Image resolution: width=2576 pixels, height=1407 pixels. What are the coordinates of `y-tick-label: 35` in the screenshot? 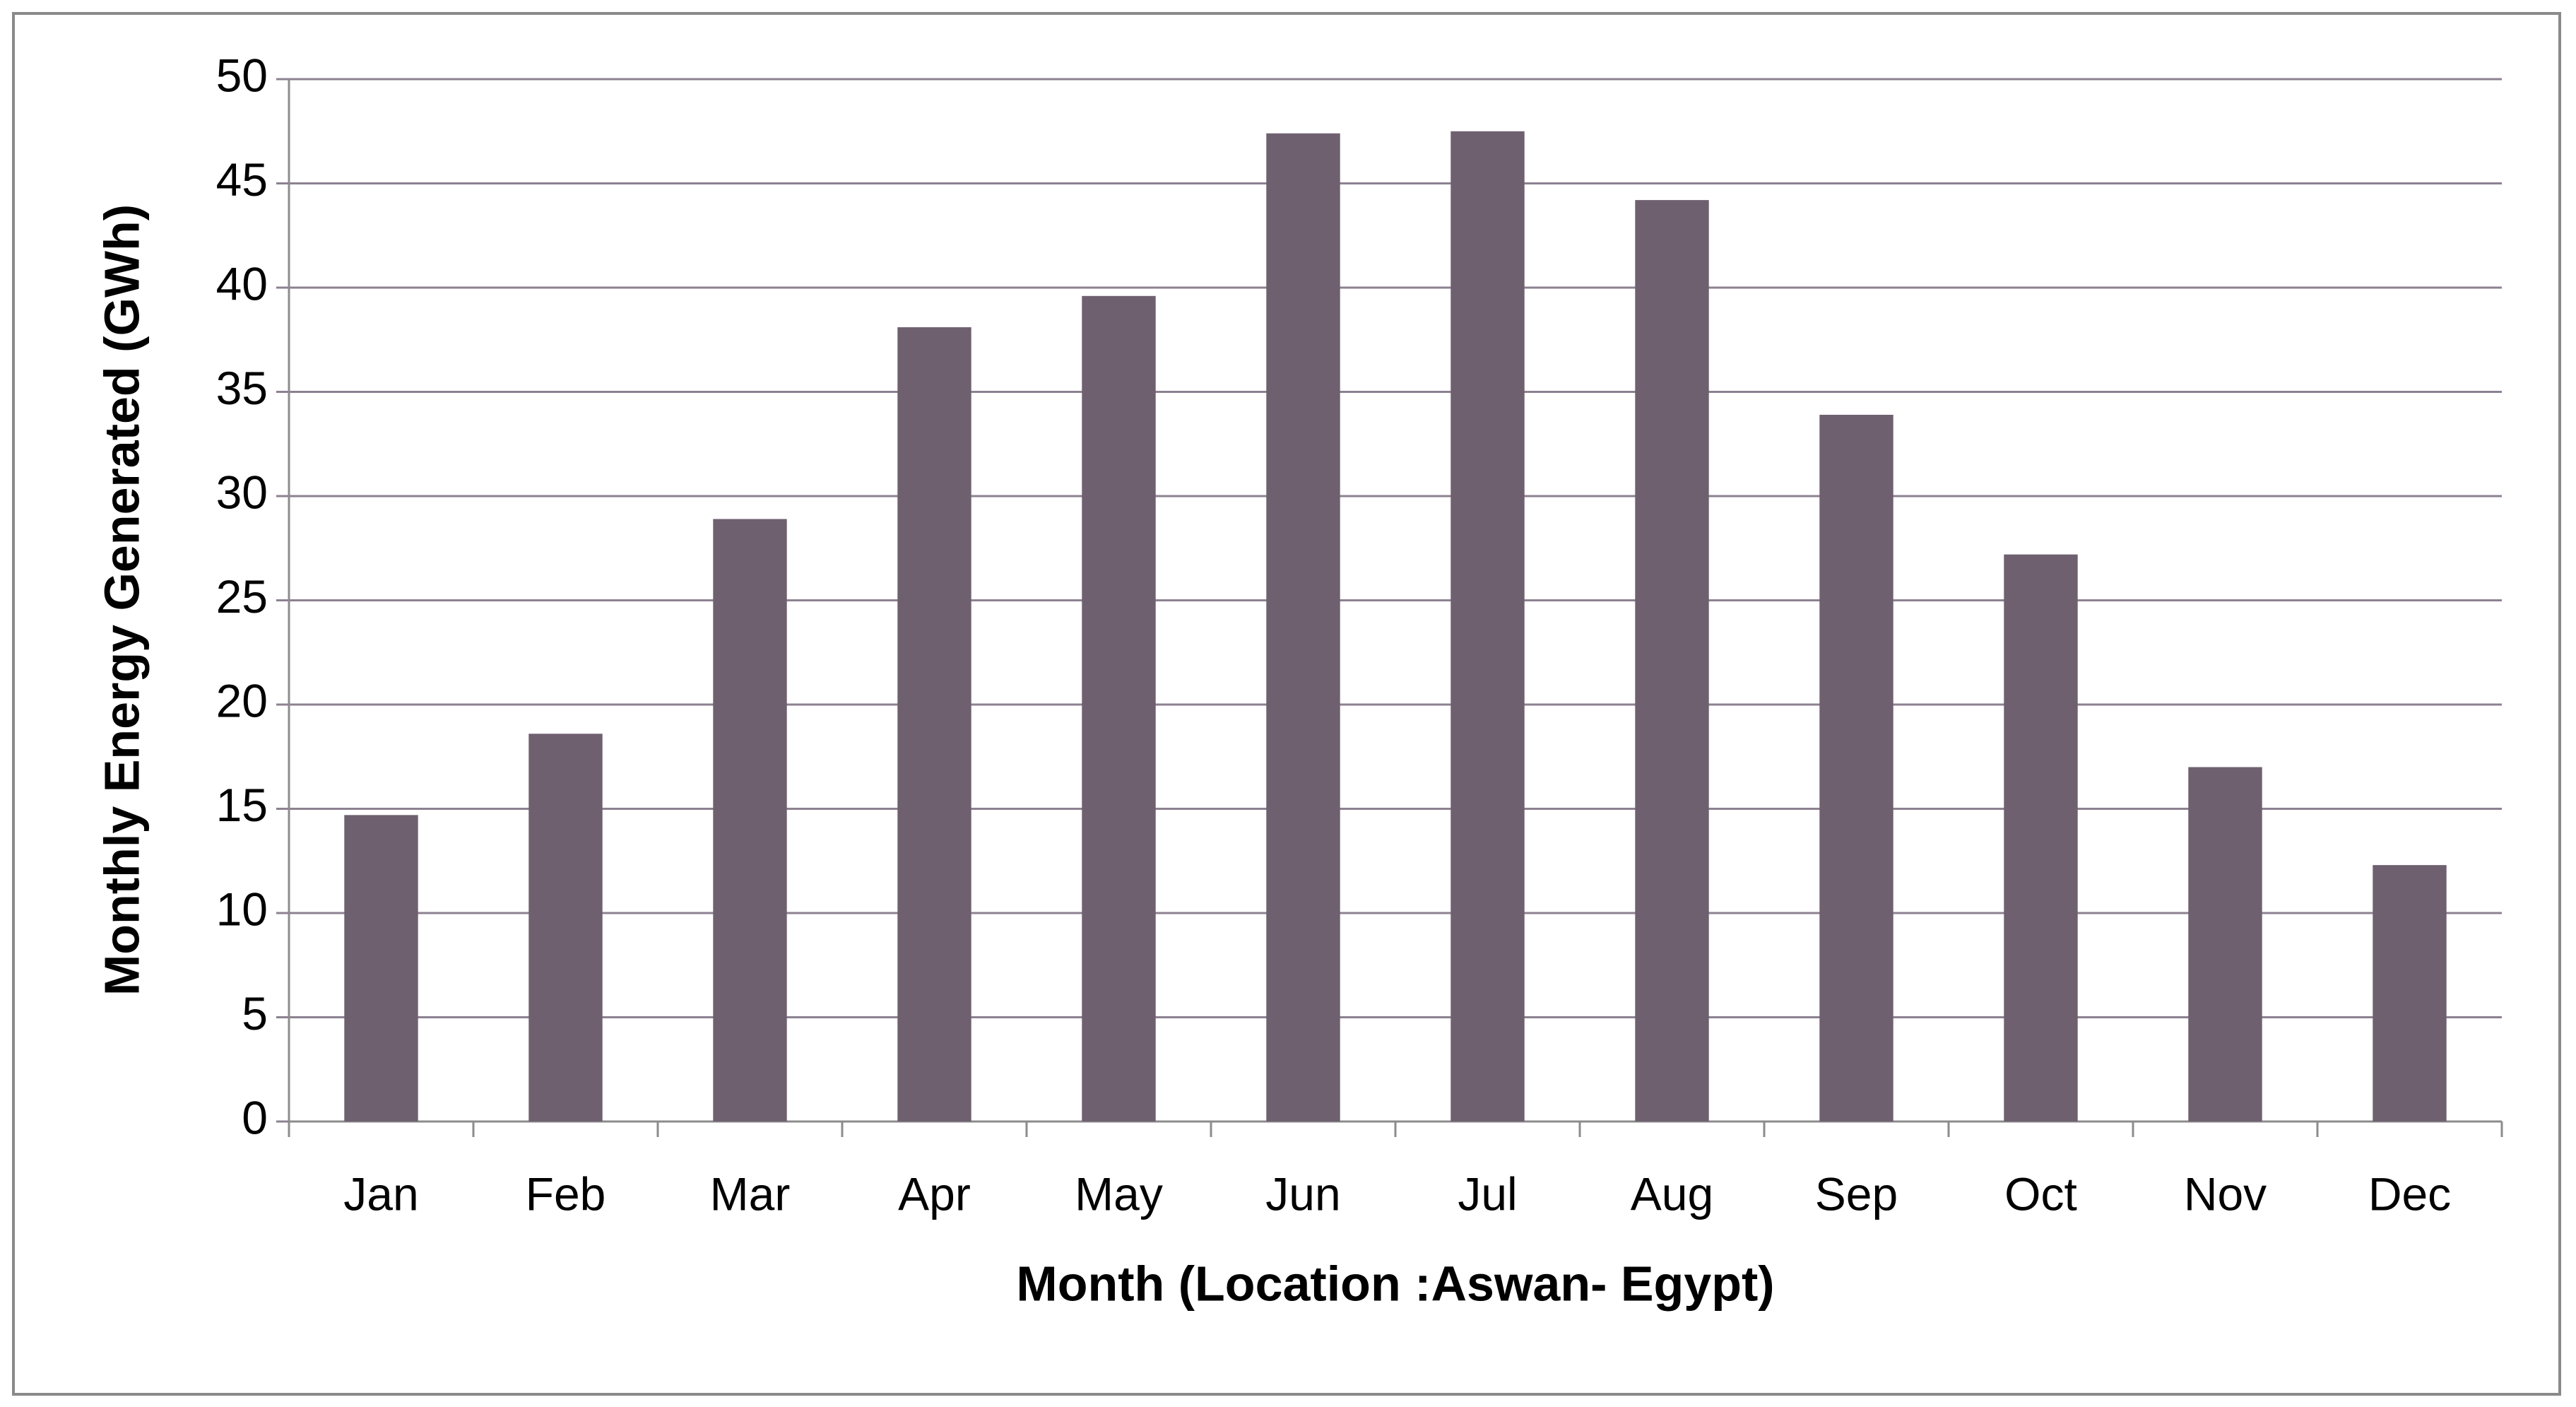 It's located at (242, 388).